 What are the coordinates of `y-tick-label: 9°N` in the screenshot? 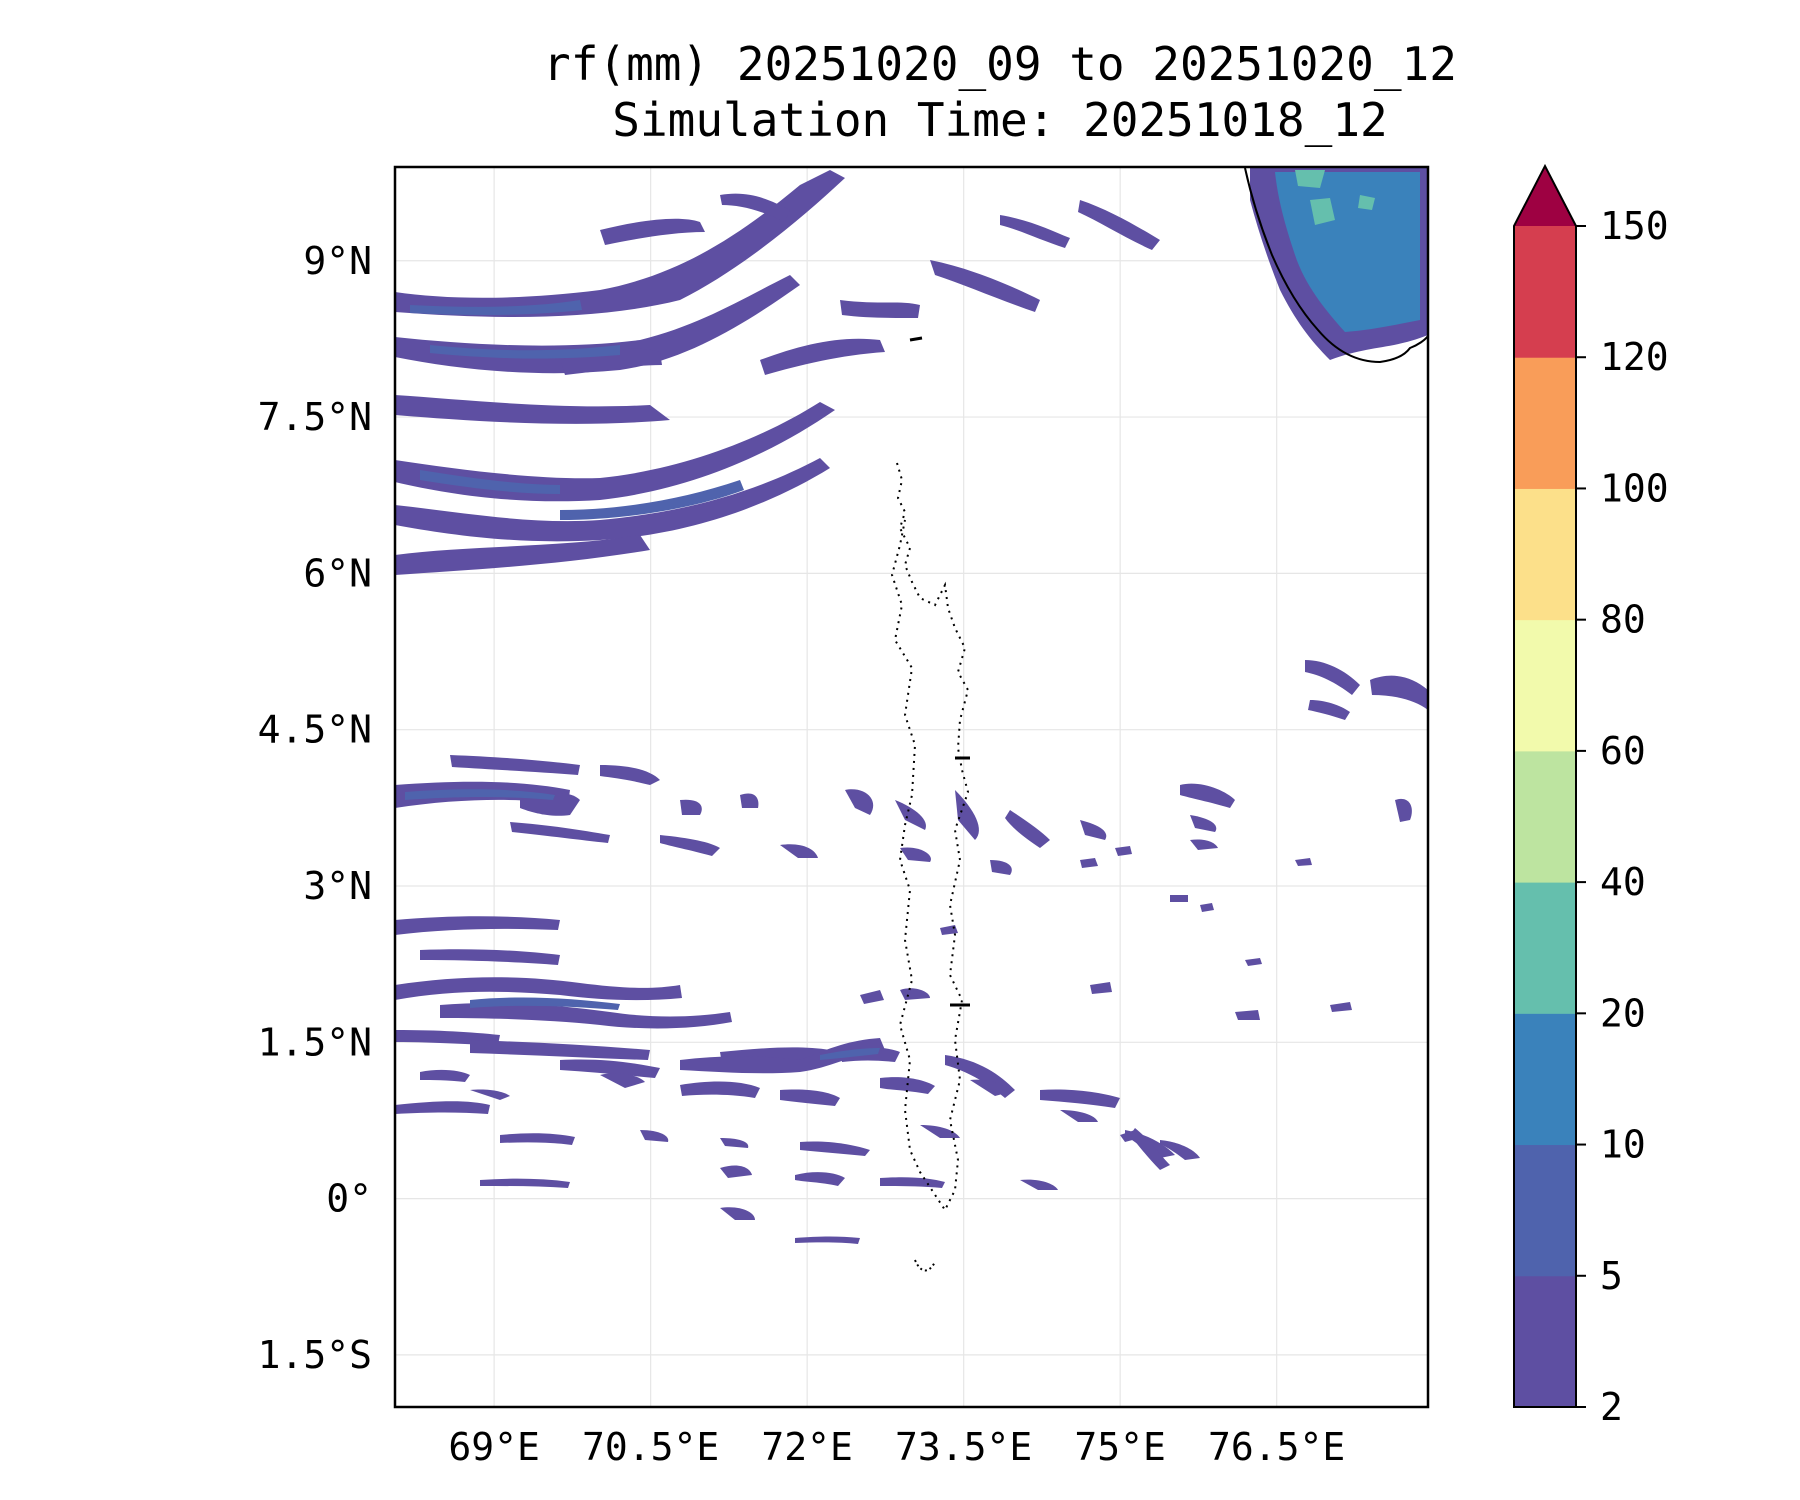 It's located at (337, 261).